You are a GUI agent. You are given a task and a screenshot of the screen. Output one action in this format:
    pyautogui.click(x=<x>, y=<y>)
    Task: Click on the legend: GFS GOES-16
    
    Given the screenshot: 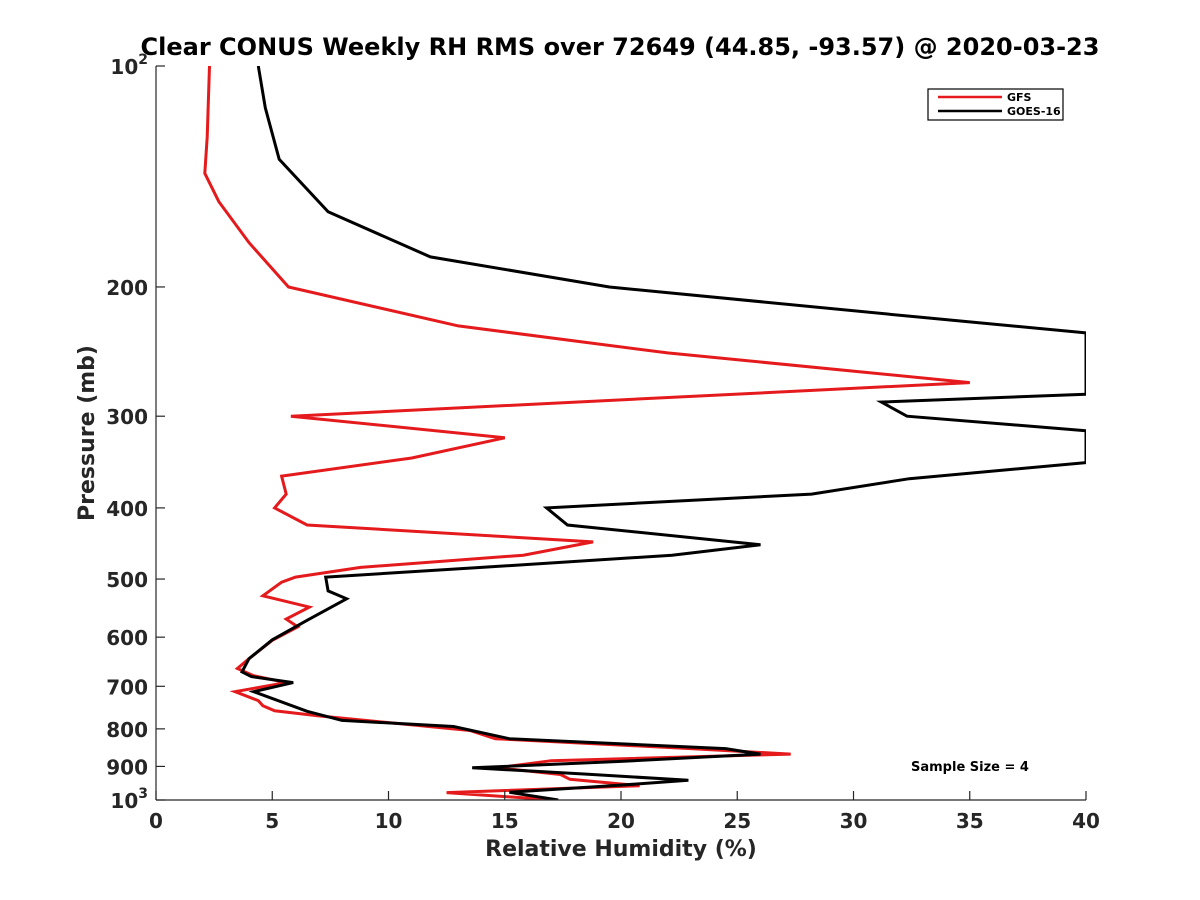 What is the action you would take?
    pyautogui.click(x=995, y=104)
    